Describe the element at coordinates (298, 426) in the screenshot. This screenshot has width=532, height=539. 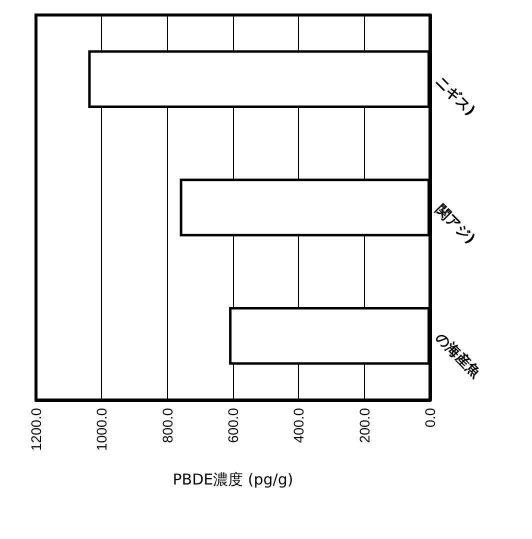
I see `x-tick-label: 400.0` at that location.